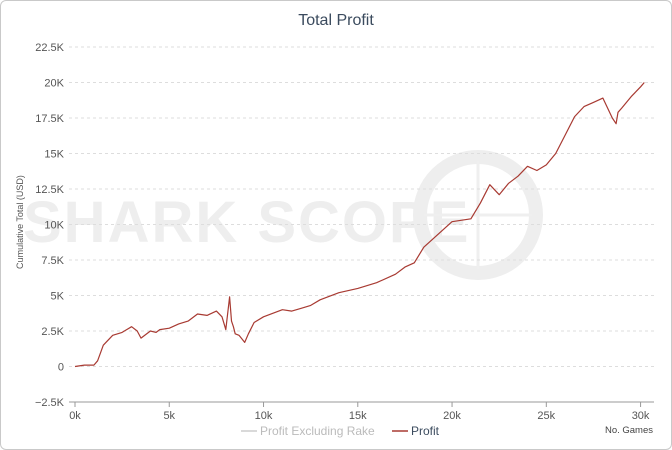  I want to click on y-tick-label: 10K, so click(54, 226).